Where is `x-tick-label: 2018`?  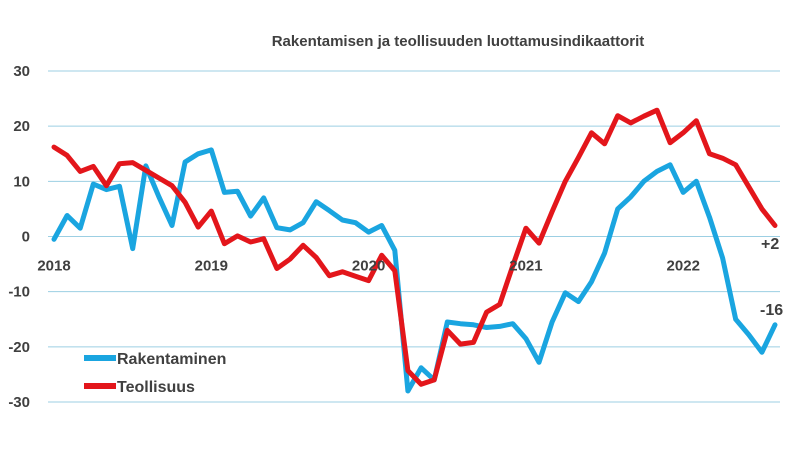
x-tick-label: 2018 is located at coordinates (53, 266).